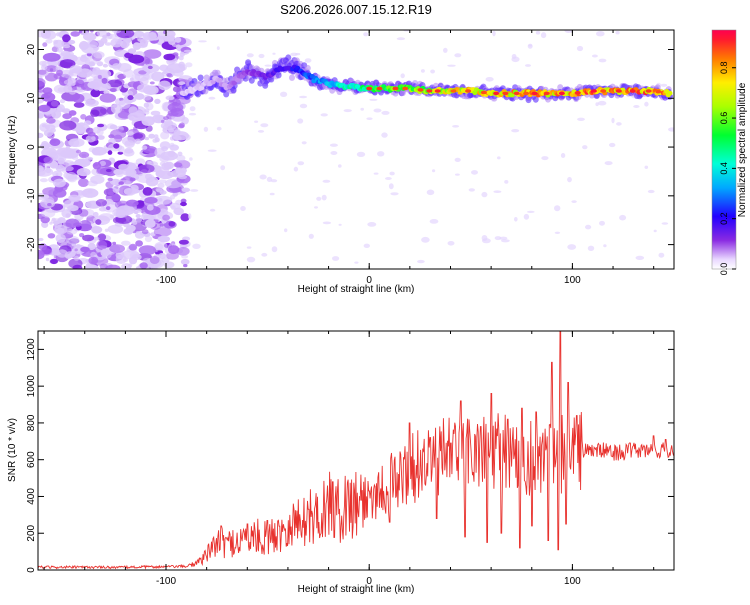  Describe the element at coordinates (31, 570) in the screenshot. I see `snr-y-tick-label: 0` at that location.